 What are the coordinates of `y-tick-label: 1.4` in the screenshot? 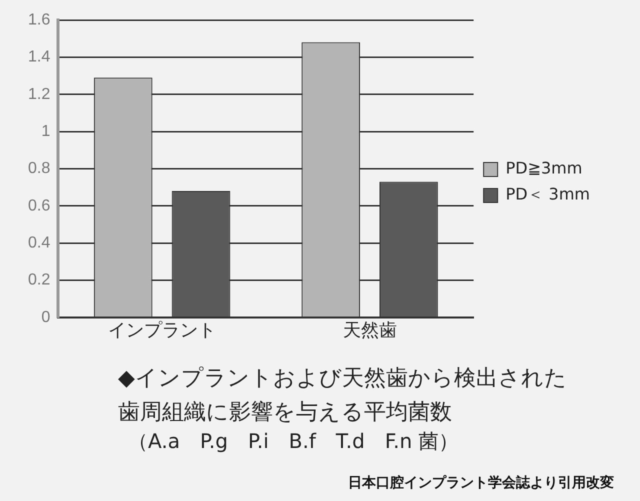 It's located at (39, 57).